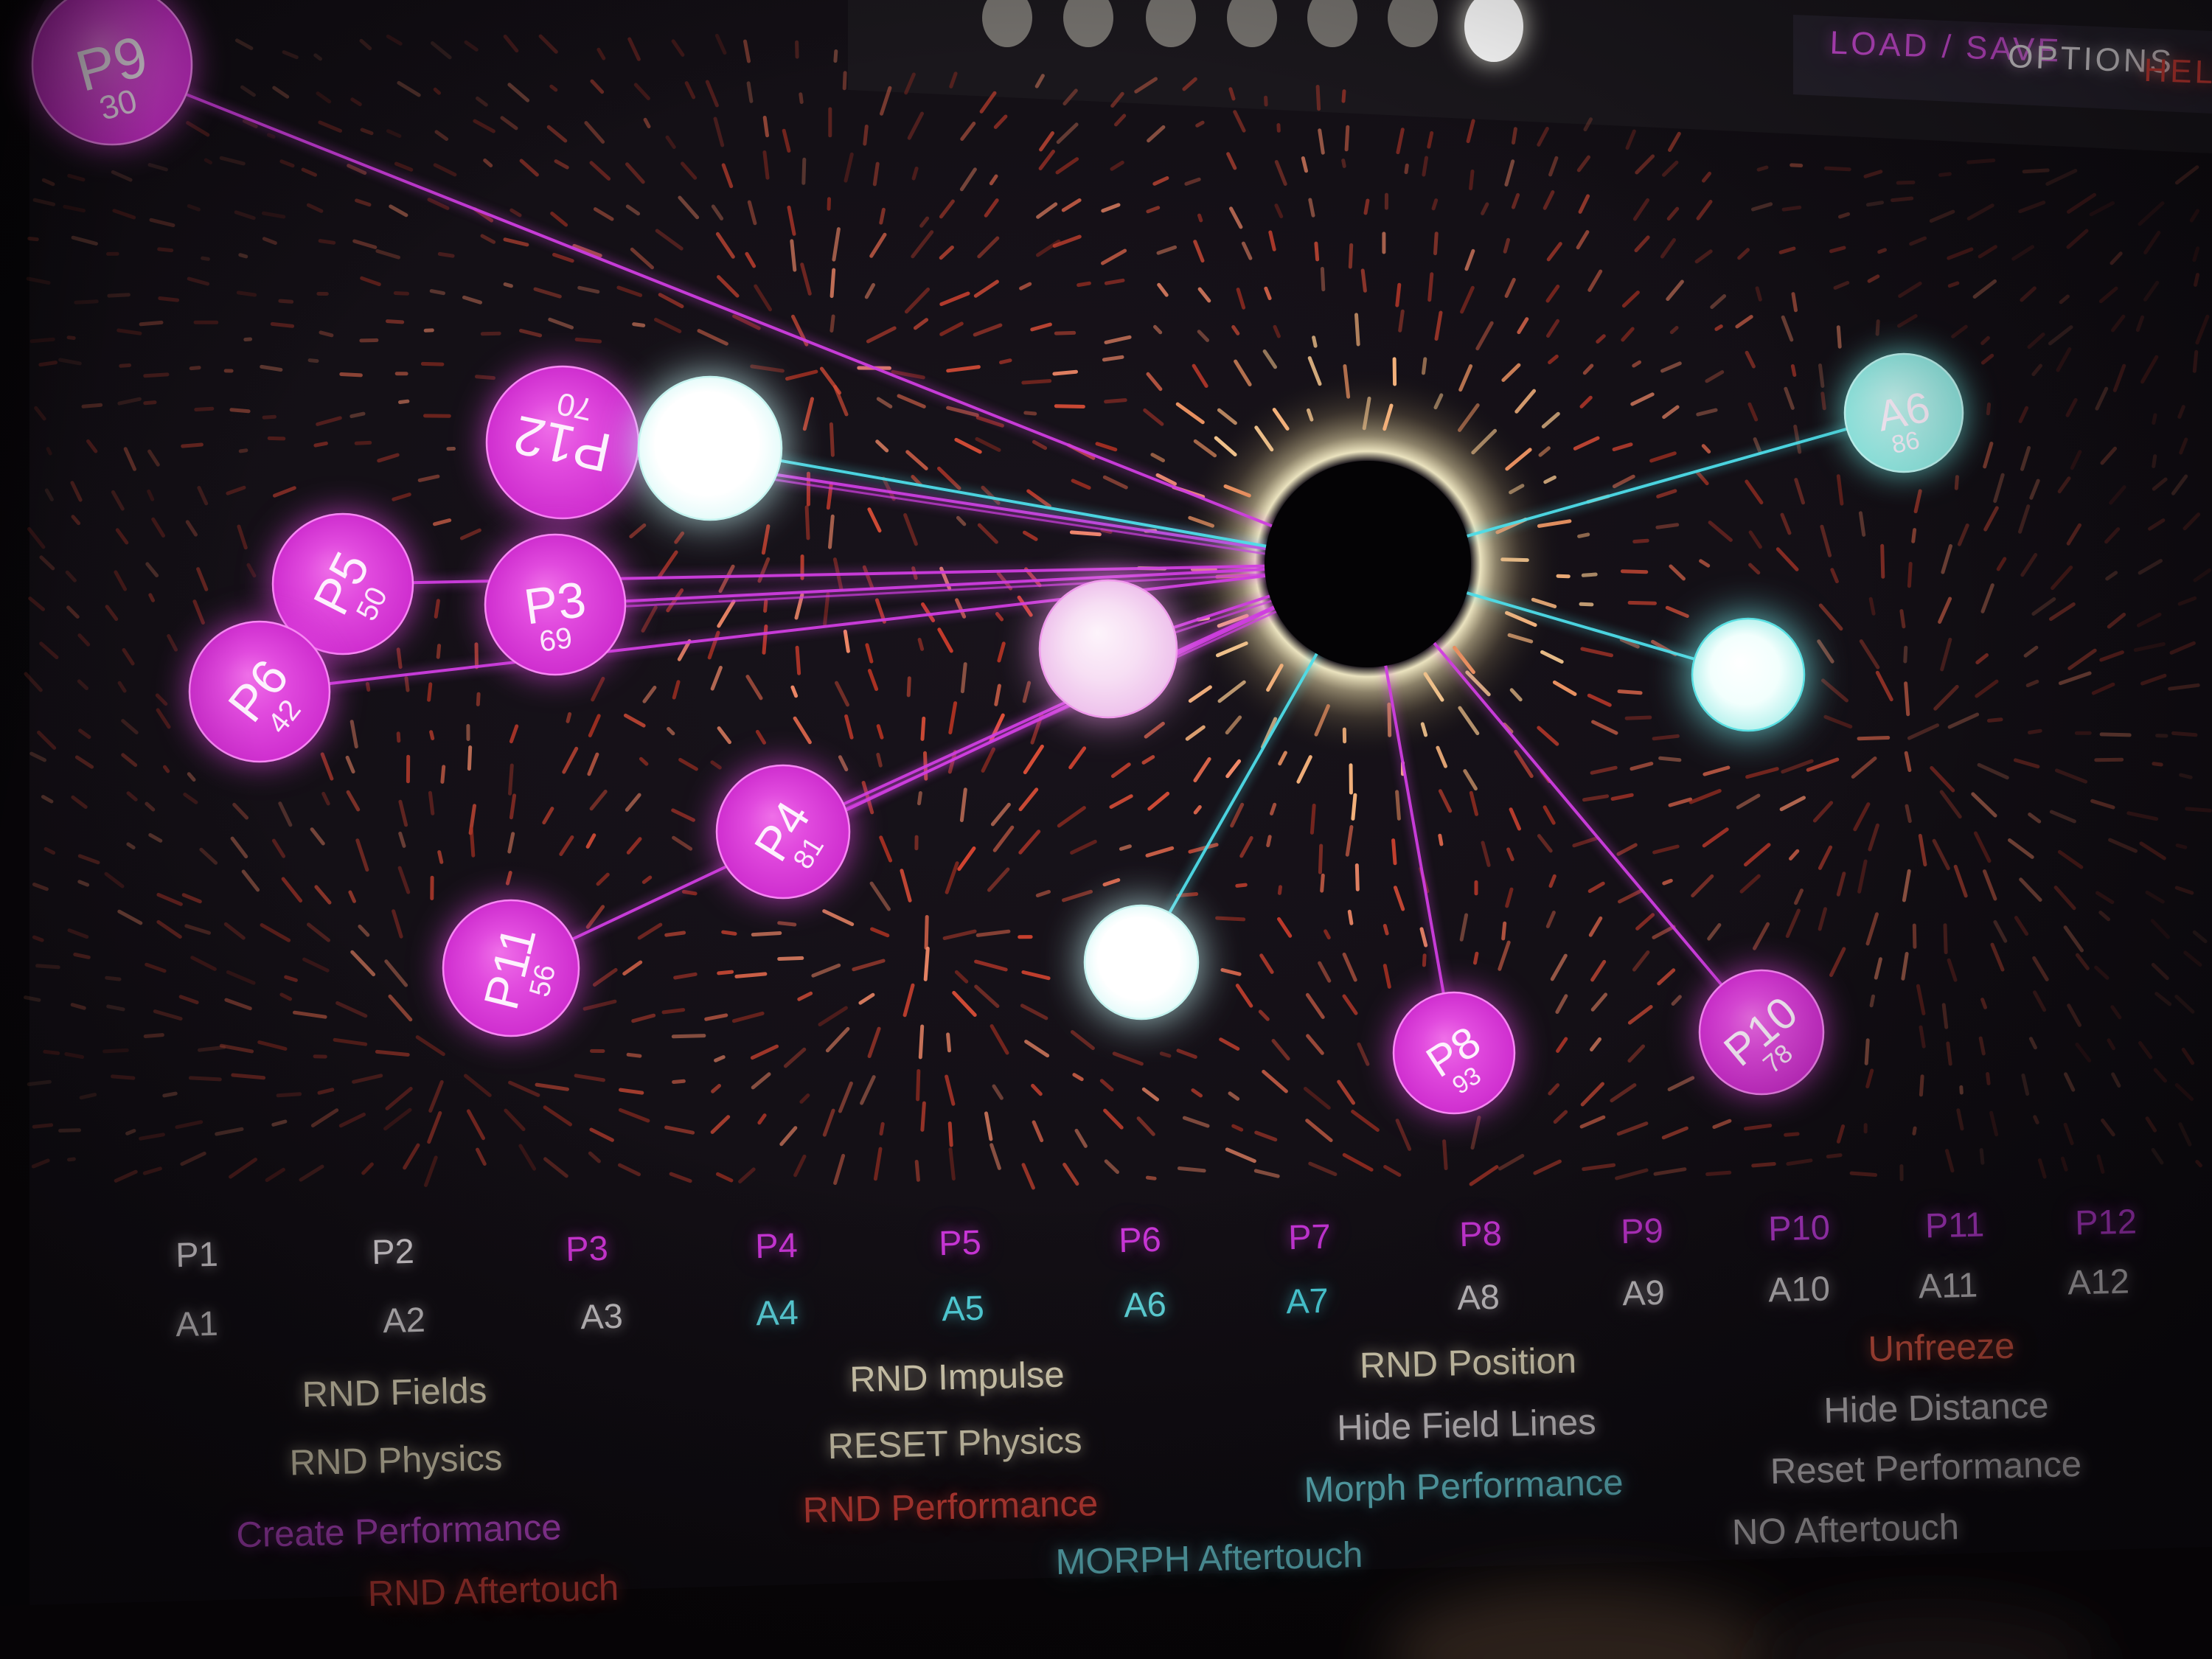 This screenshot has height=1659, width=2212. Describe the element at coordinates (1954, 1224) in the screenshot. I see `slot-p11: P11` at that location.